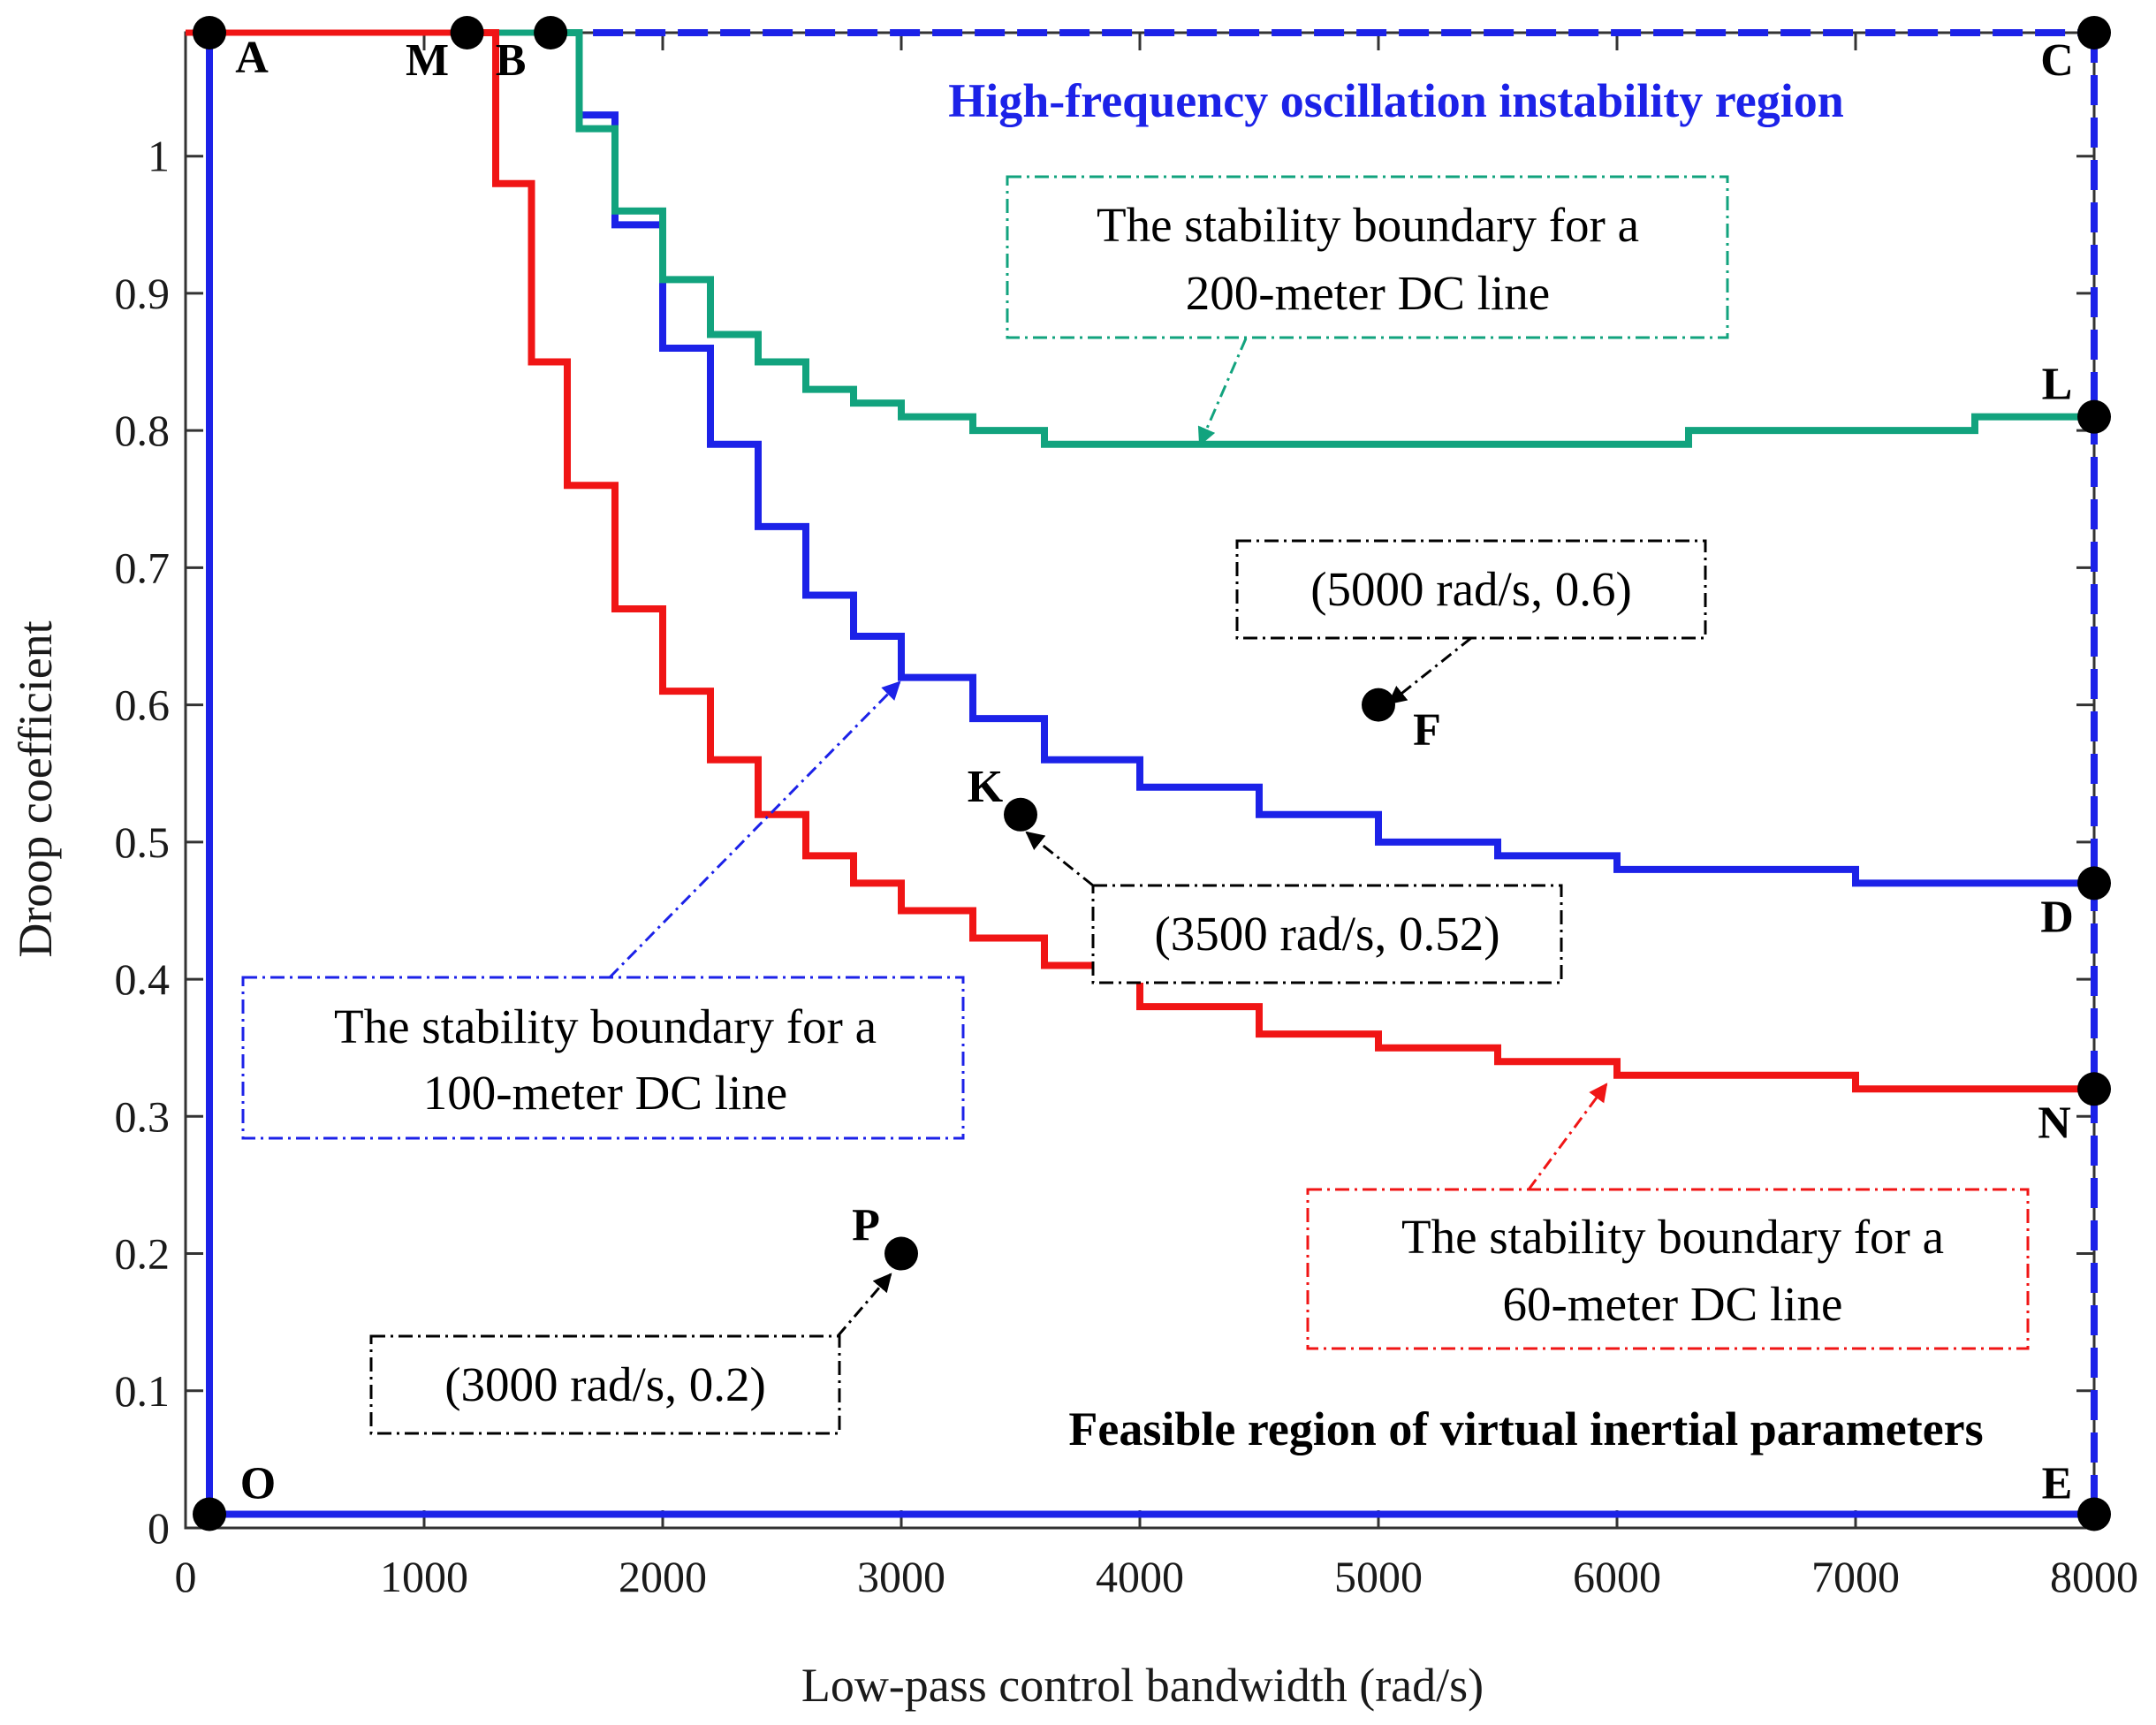 This screenshot has width=2156, height=1725. Describe the element at coordinates (143, 1254) in the screenshot. I see `y-tick-label: 0.2` at that location.